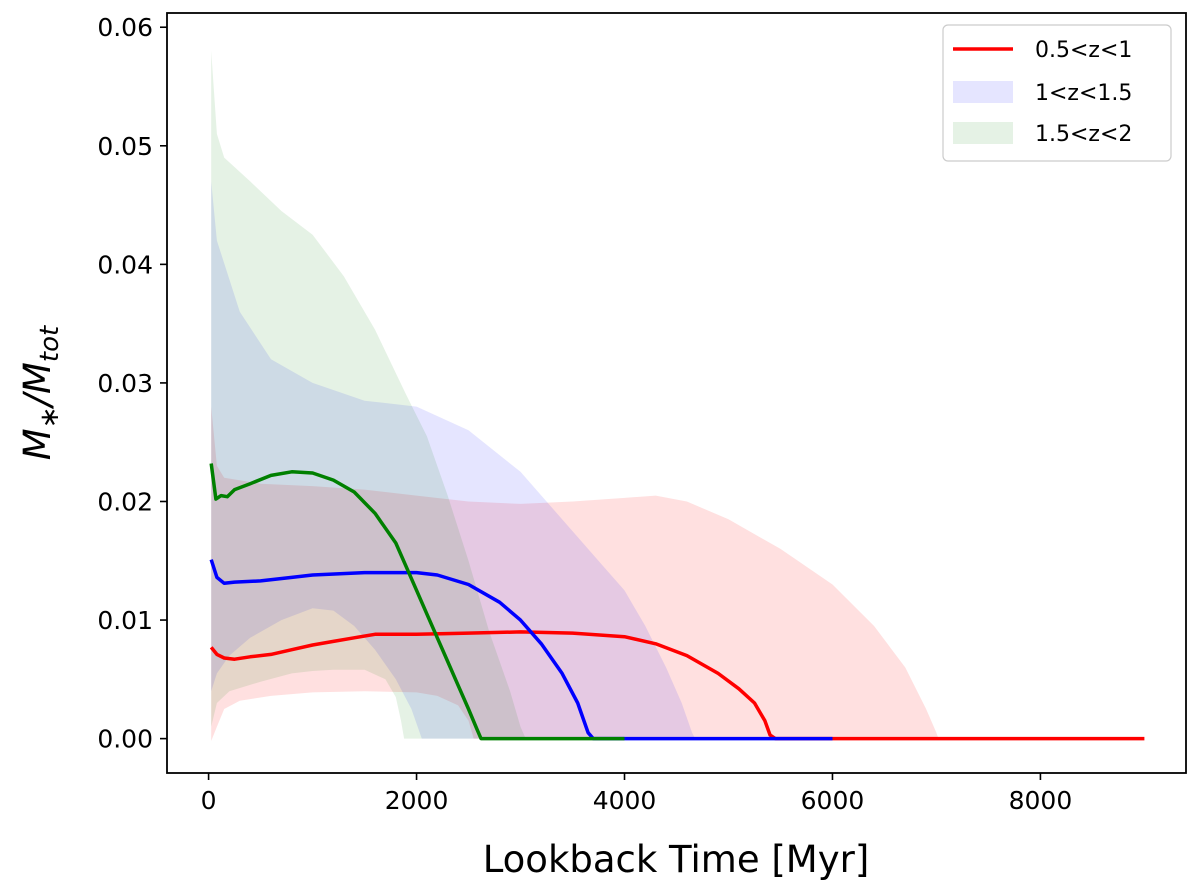 The image size is (1200, 881). Describe the element at coordinates (50, 343) in the screenshot. I see `y-label-denominator-sub: tot` at that location.